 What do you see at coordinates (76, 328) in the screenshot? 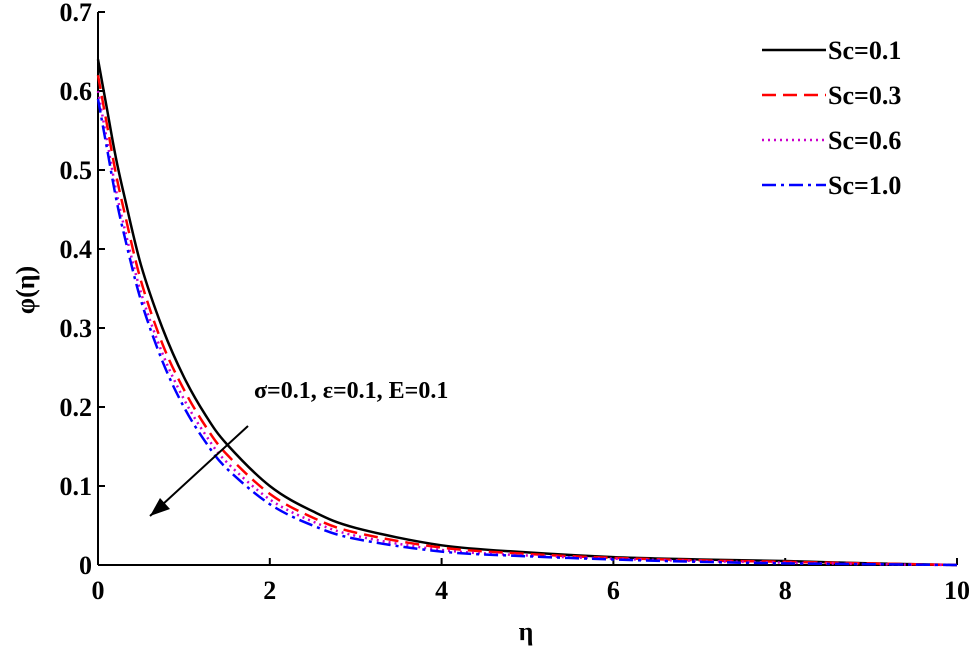
I see `y-tick-label: 0.3` at bounding box center [76, 328].